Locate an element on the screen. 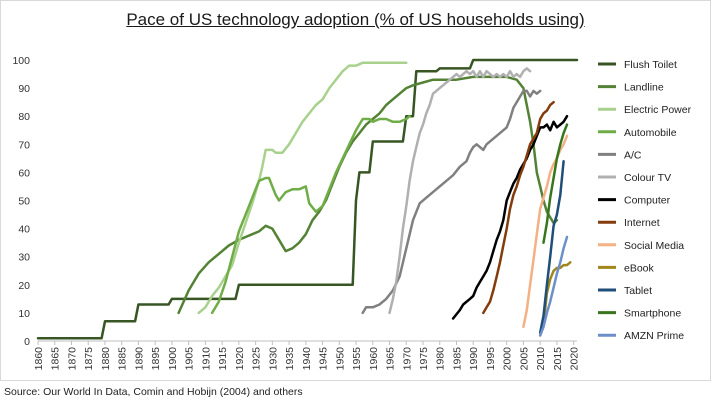 This screenshot has height=405, width=713. y-tick-label: 70 is located at coordinates (24, 145).